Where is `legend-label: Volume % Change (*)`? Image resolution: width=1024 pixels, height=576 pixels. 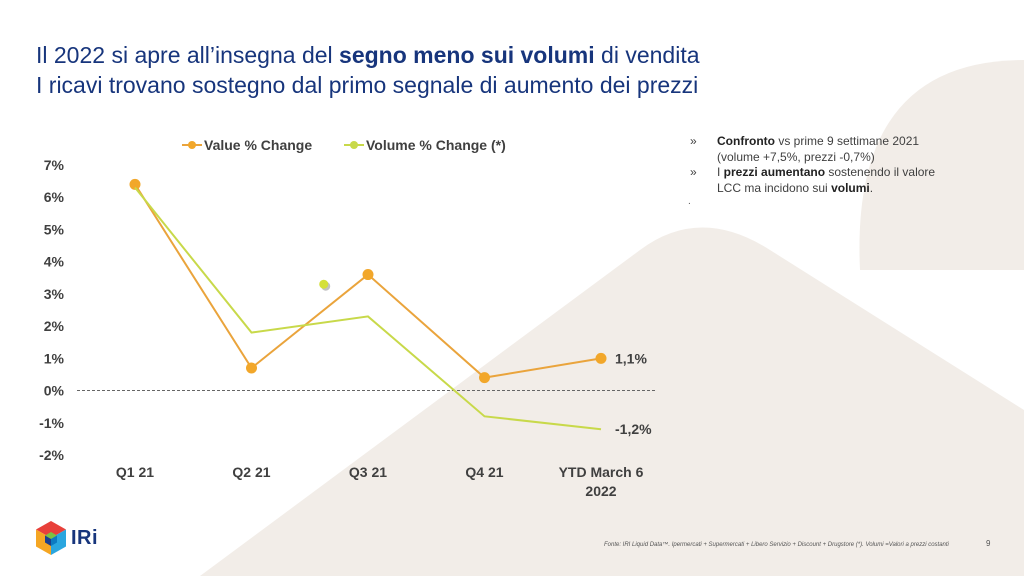 legend-label: Volume % Change (*) is located at coordinates (436, 145).